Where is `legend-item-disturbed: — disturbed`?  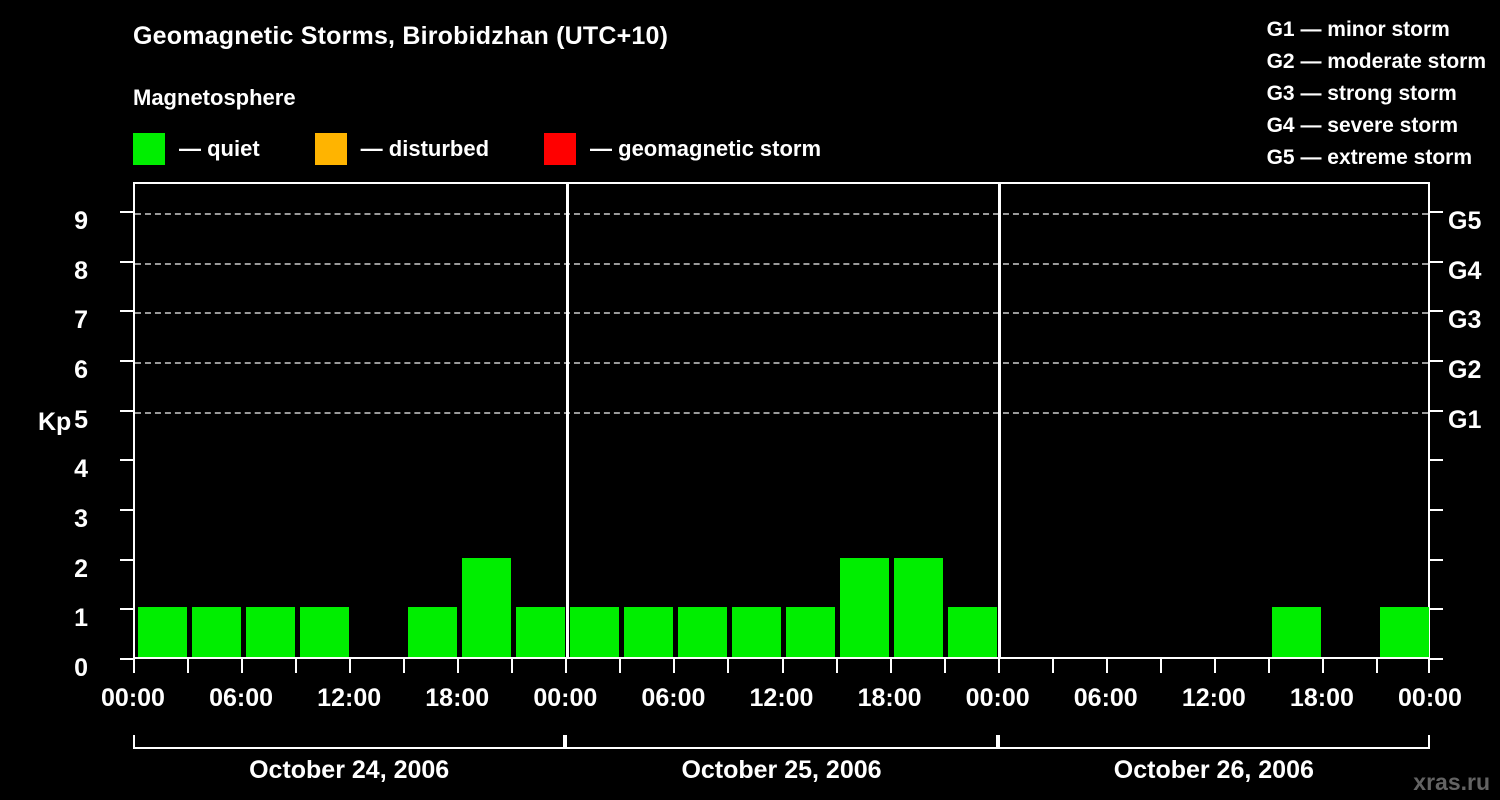 legend-item-disturbed: — disturbed is located at coordinates (402, 149).